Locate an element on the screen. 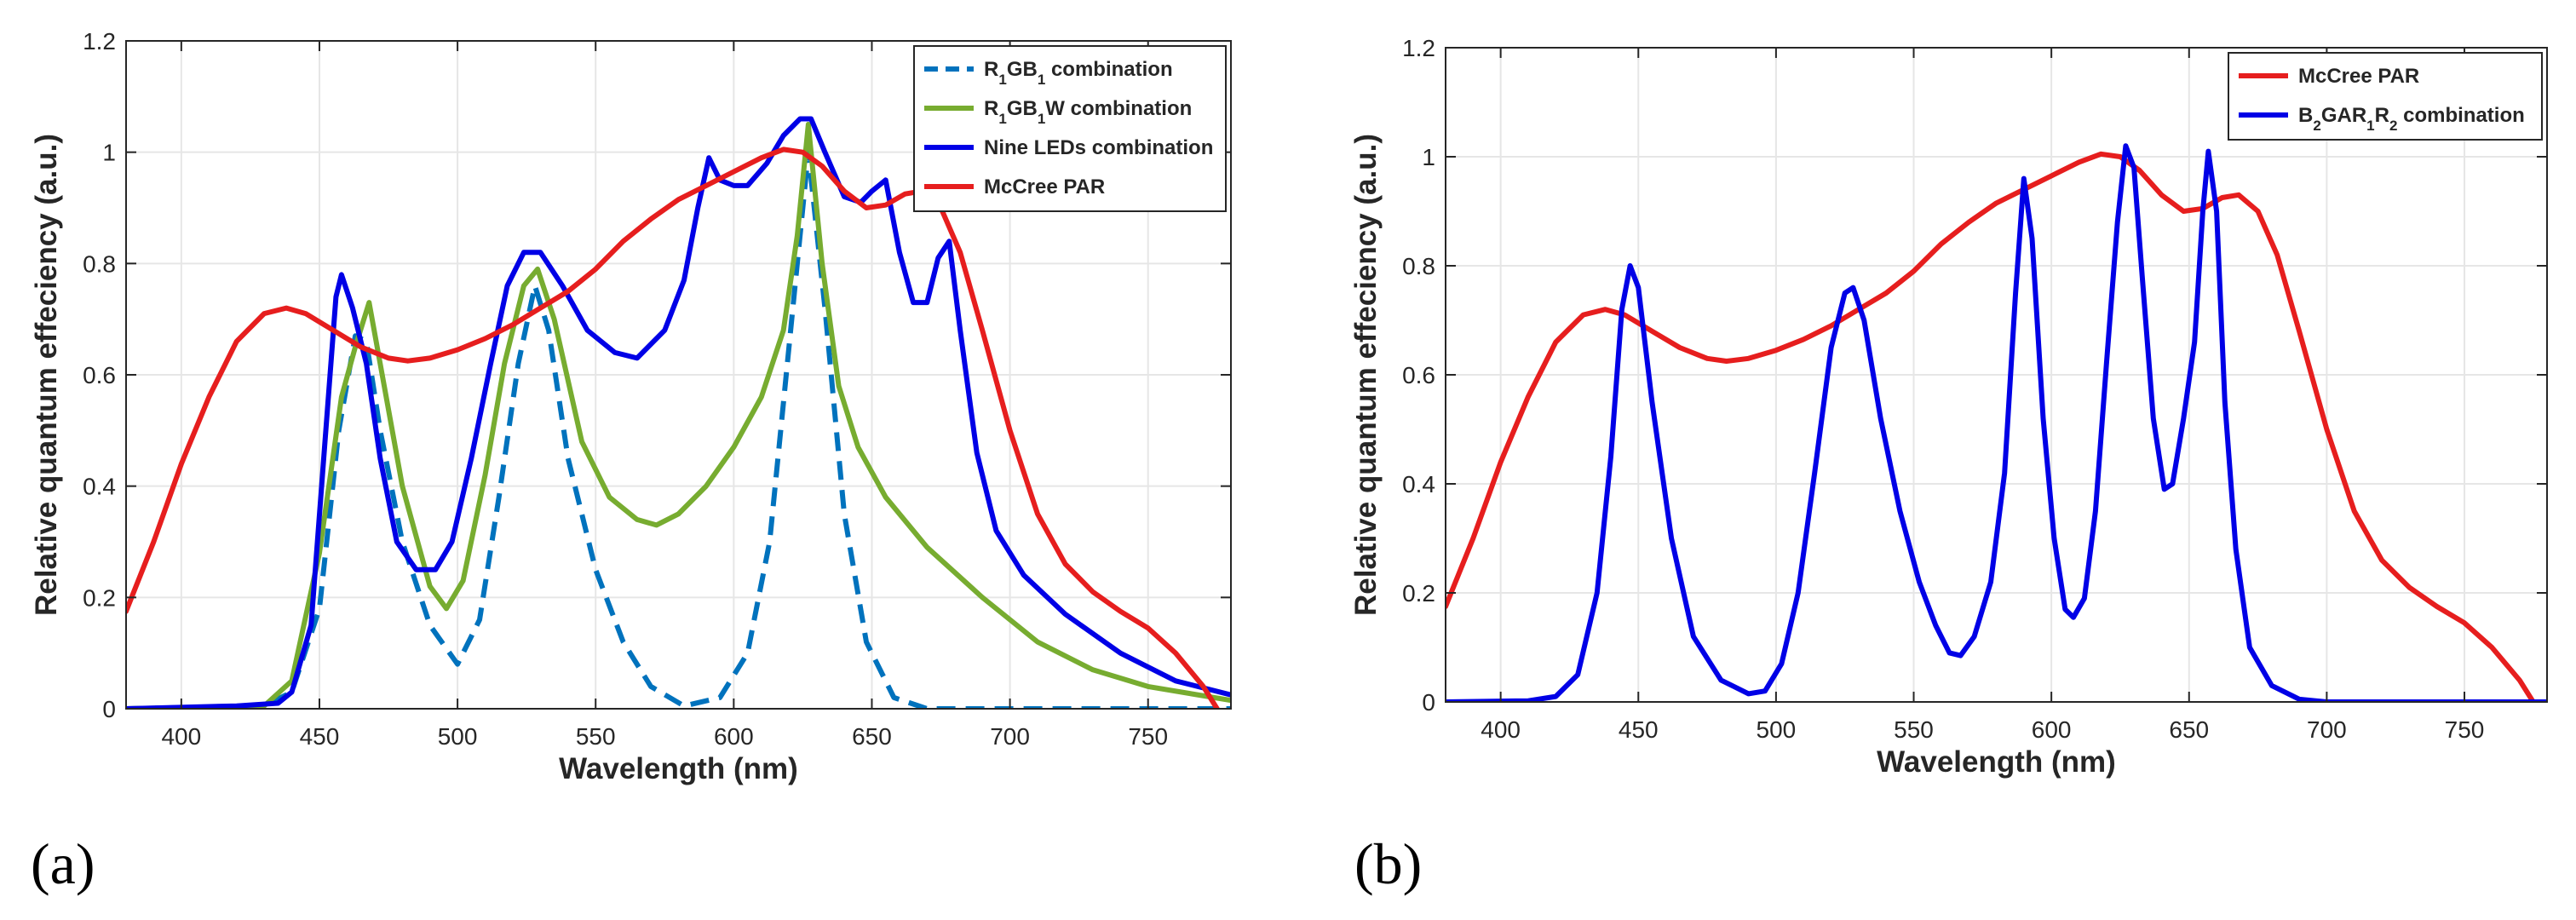 This screenshot has width=2576, height=920. legend-text-part: B is located at coordinates (2305, 116).